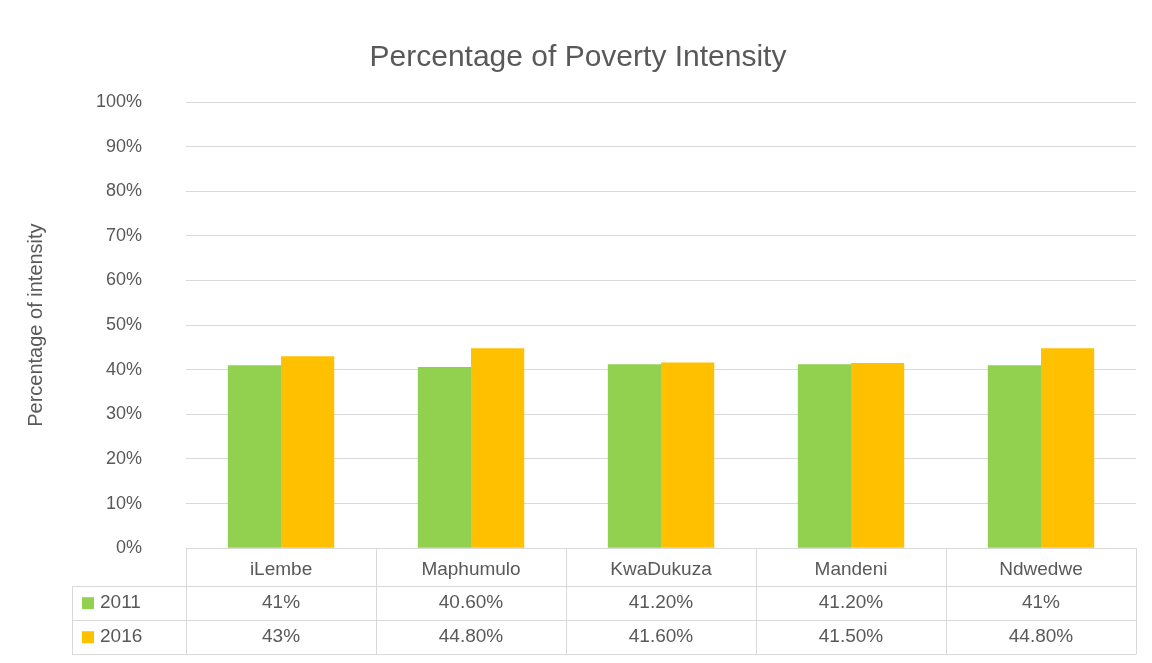 The height and width of the screenshot is (663, 1152). Describe the element at coordinates (851, 568) in the screenshot. I see `x-tick-label: Mandeni` at that location.